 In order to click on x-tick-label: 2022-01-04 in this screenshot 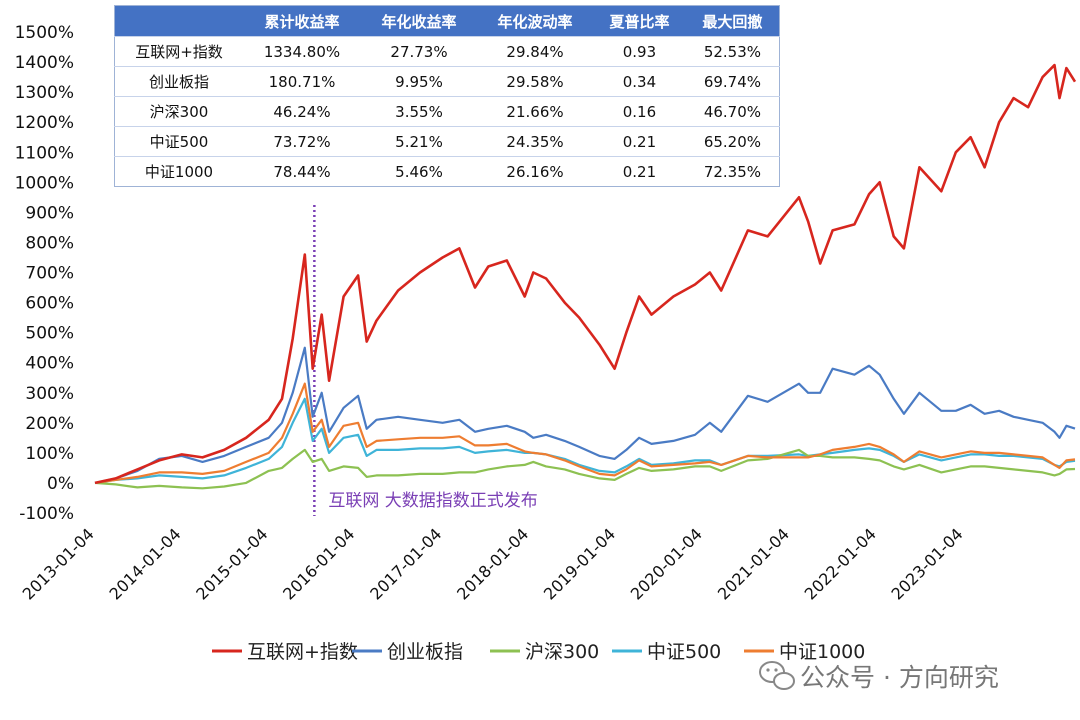, I will do `click(840, 563)`.